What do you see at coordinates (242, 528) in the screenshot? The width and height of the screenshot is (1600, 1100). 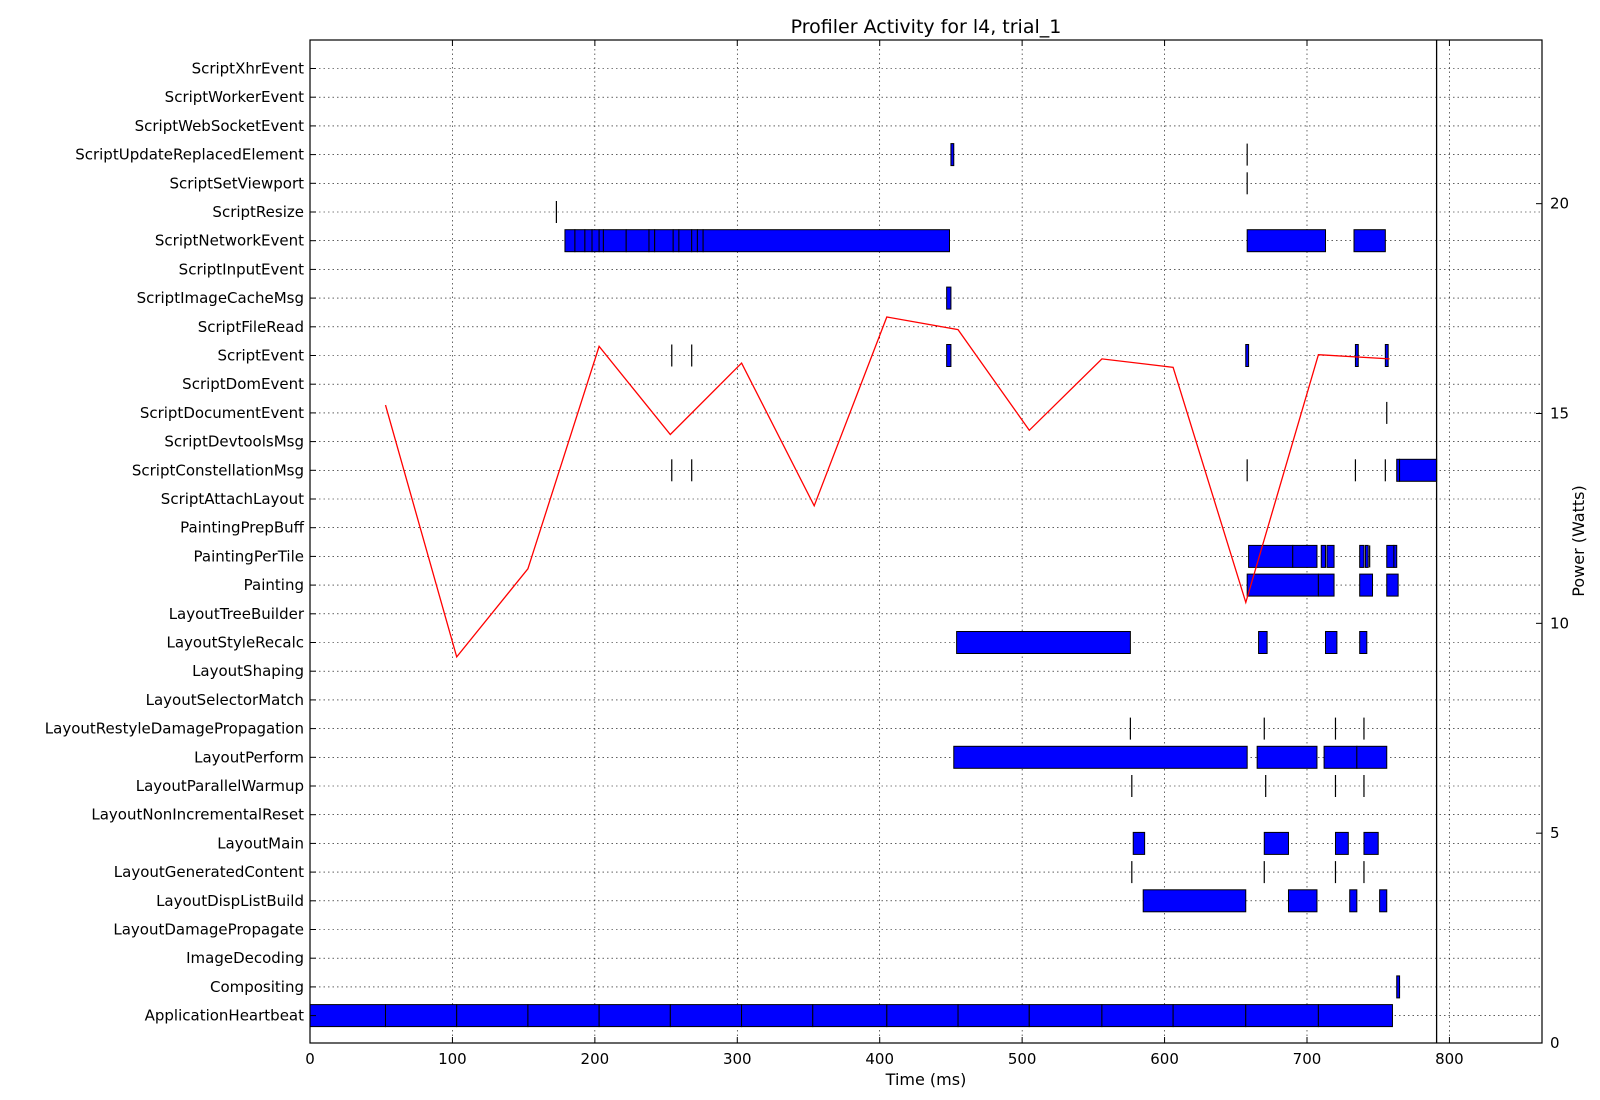 I see `category-label: PaintingPrepBuff` at bounding box center [242, 528].